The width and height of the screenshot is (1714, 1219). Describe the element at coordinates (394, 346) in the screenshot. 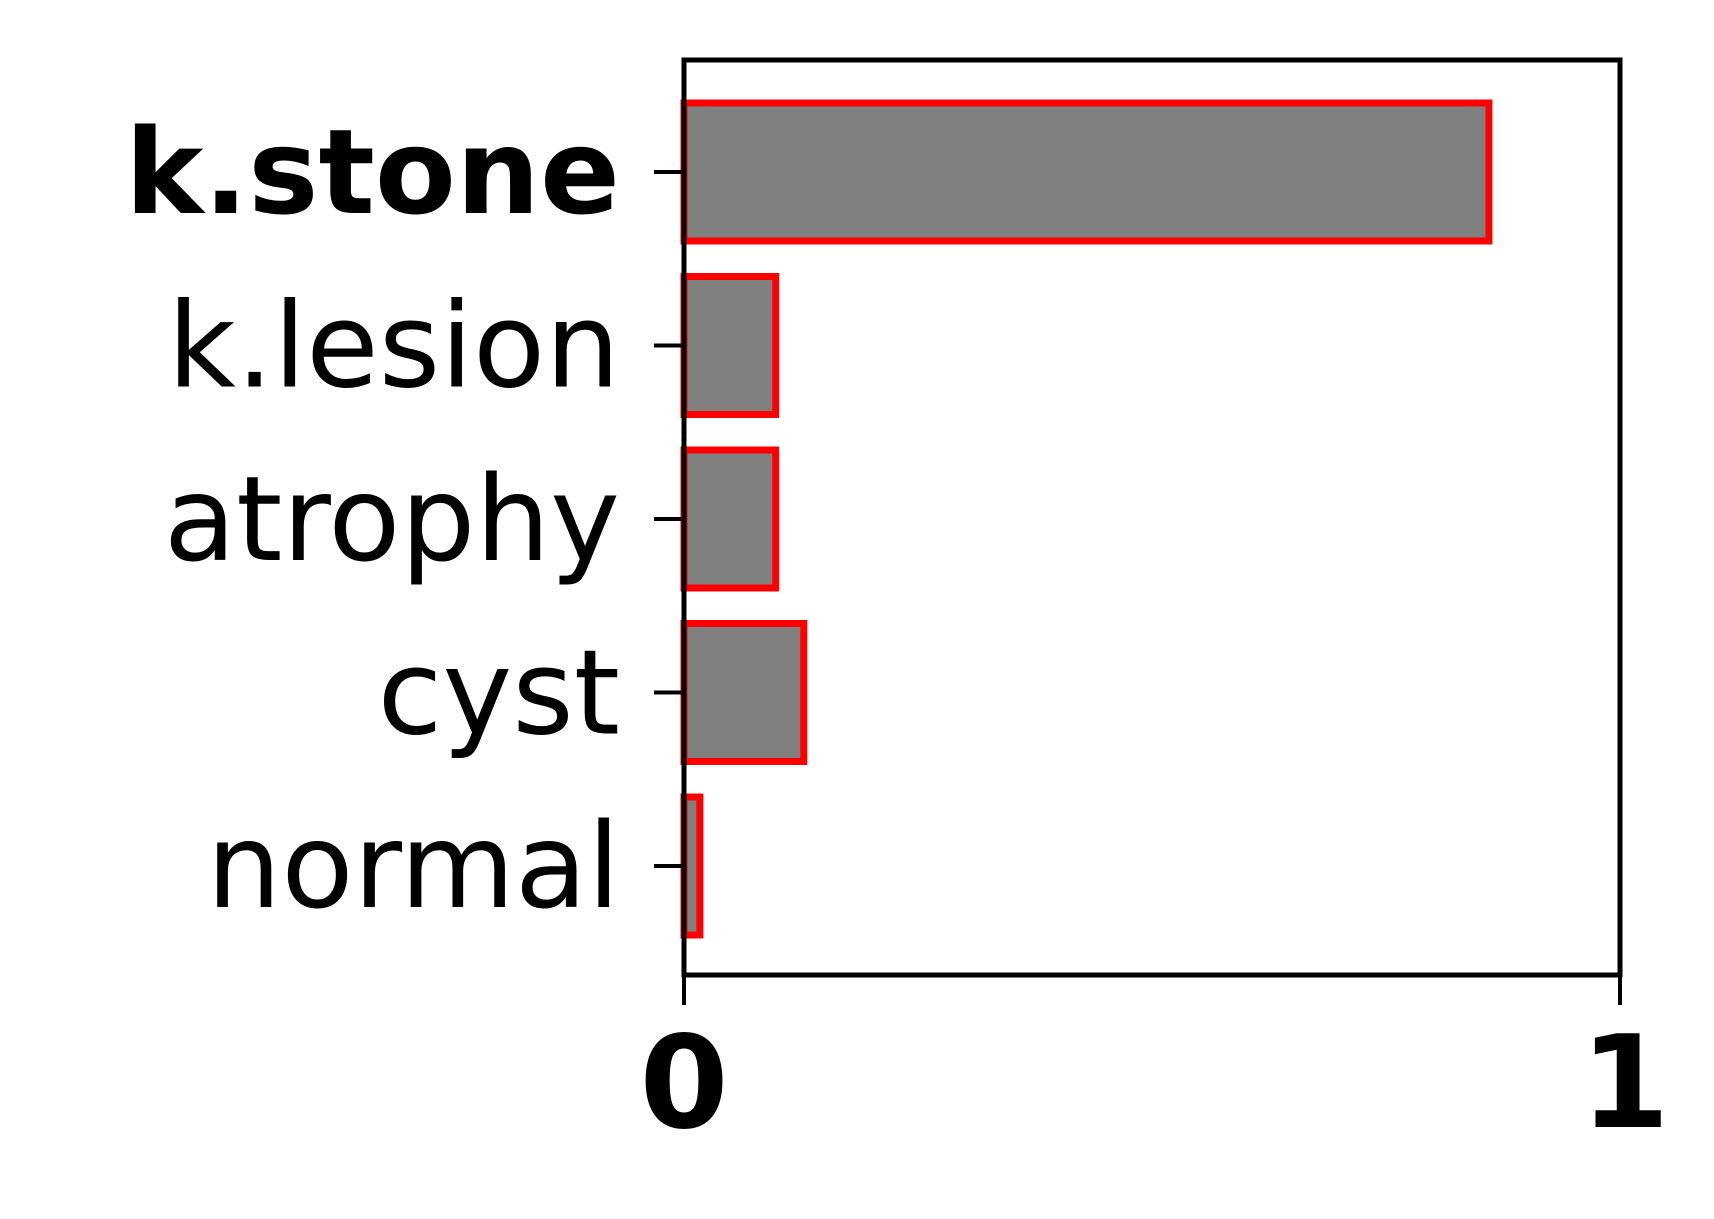

I see `y-tick-label-k-lesion: k.lesion` at that location.